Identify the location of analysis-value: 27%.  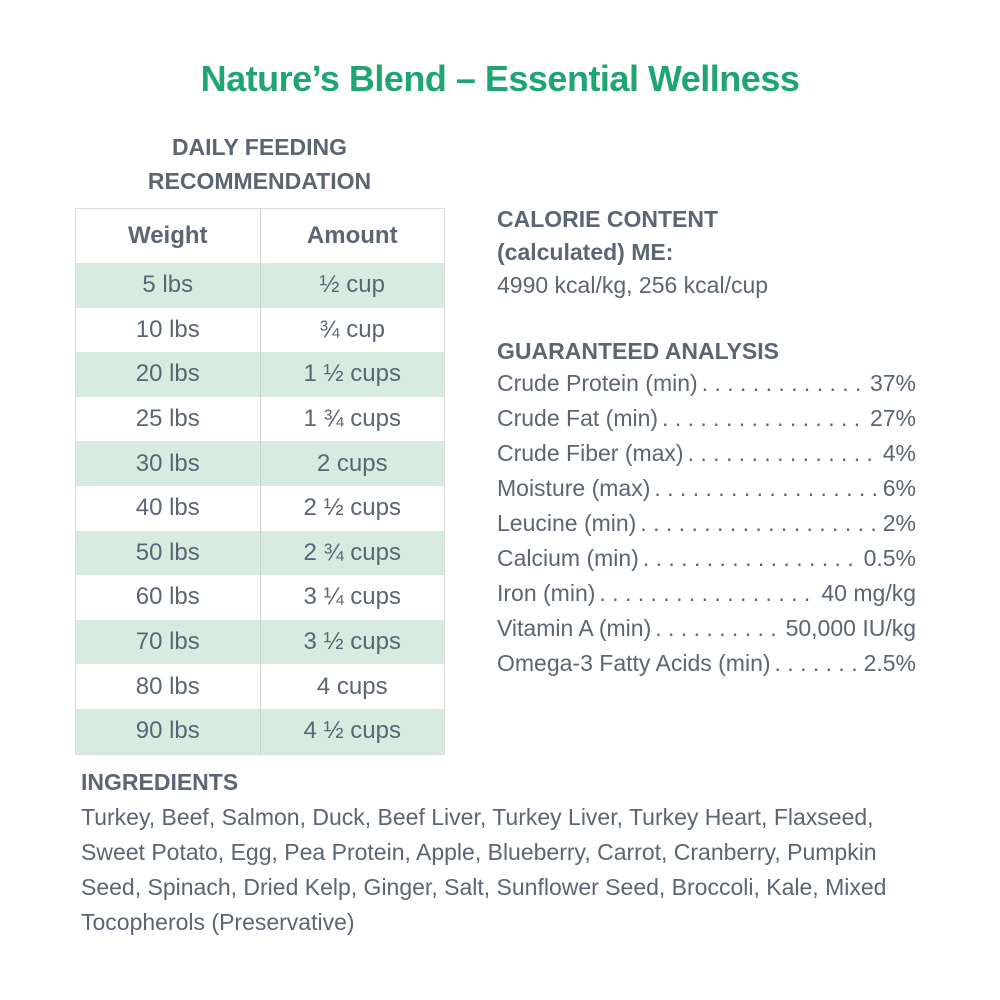
(892, 418).